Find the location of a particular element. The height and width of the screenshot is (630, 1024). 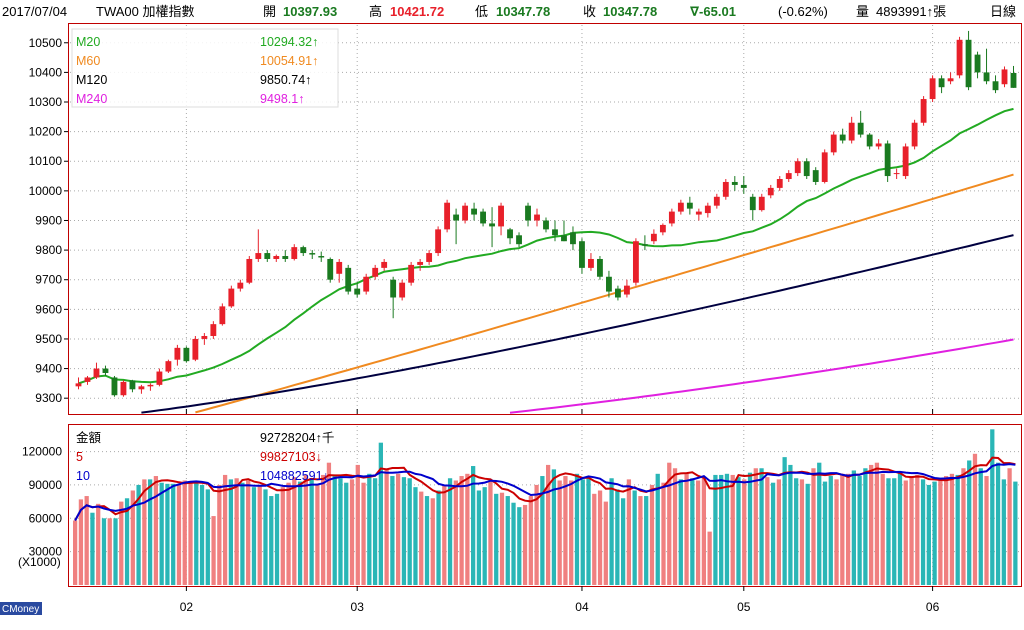

volume-tick-label: 90000 is located at coordinates (46, 485).